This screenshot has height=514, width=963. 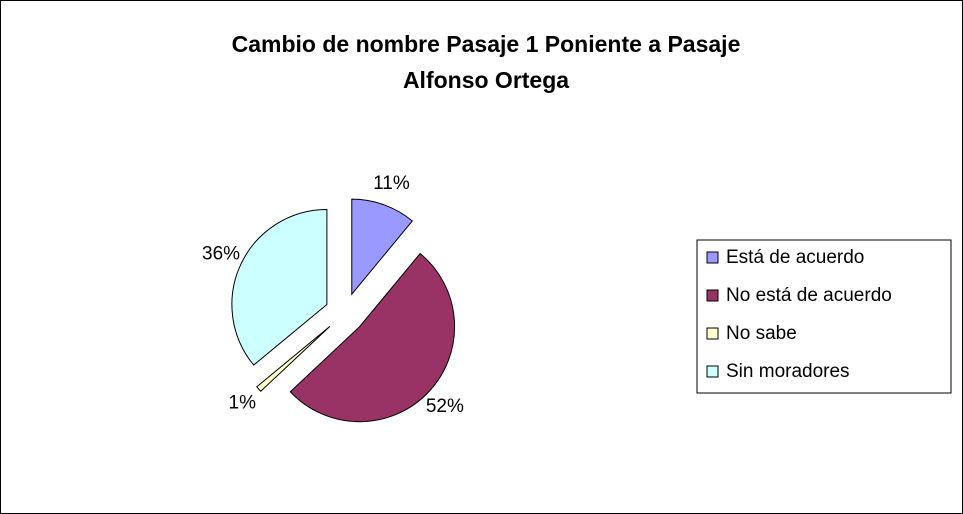 I want to click on legend-label: No está de acuerdo, so click(x=809, y=295).